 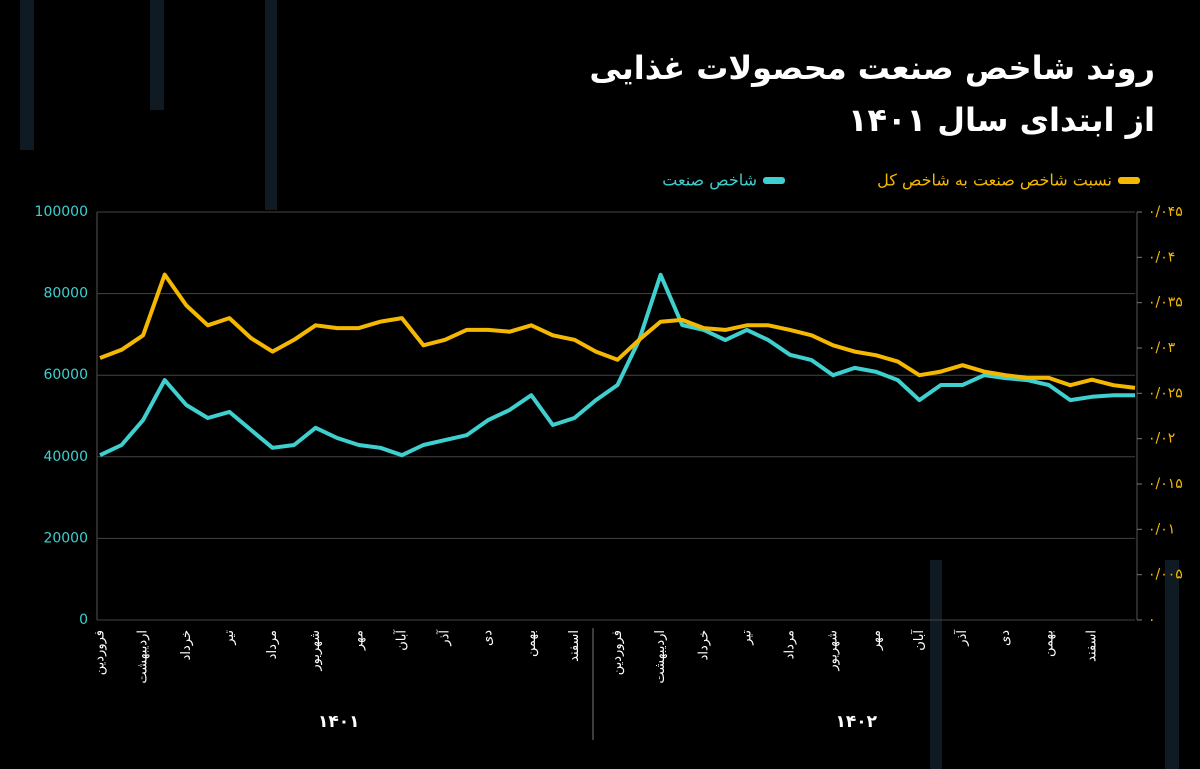 I want to click on y2-tick-label: ۰/۰۲, so click(x=1161, y=439).